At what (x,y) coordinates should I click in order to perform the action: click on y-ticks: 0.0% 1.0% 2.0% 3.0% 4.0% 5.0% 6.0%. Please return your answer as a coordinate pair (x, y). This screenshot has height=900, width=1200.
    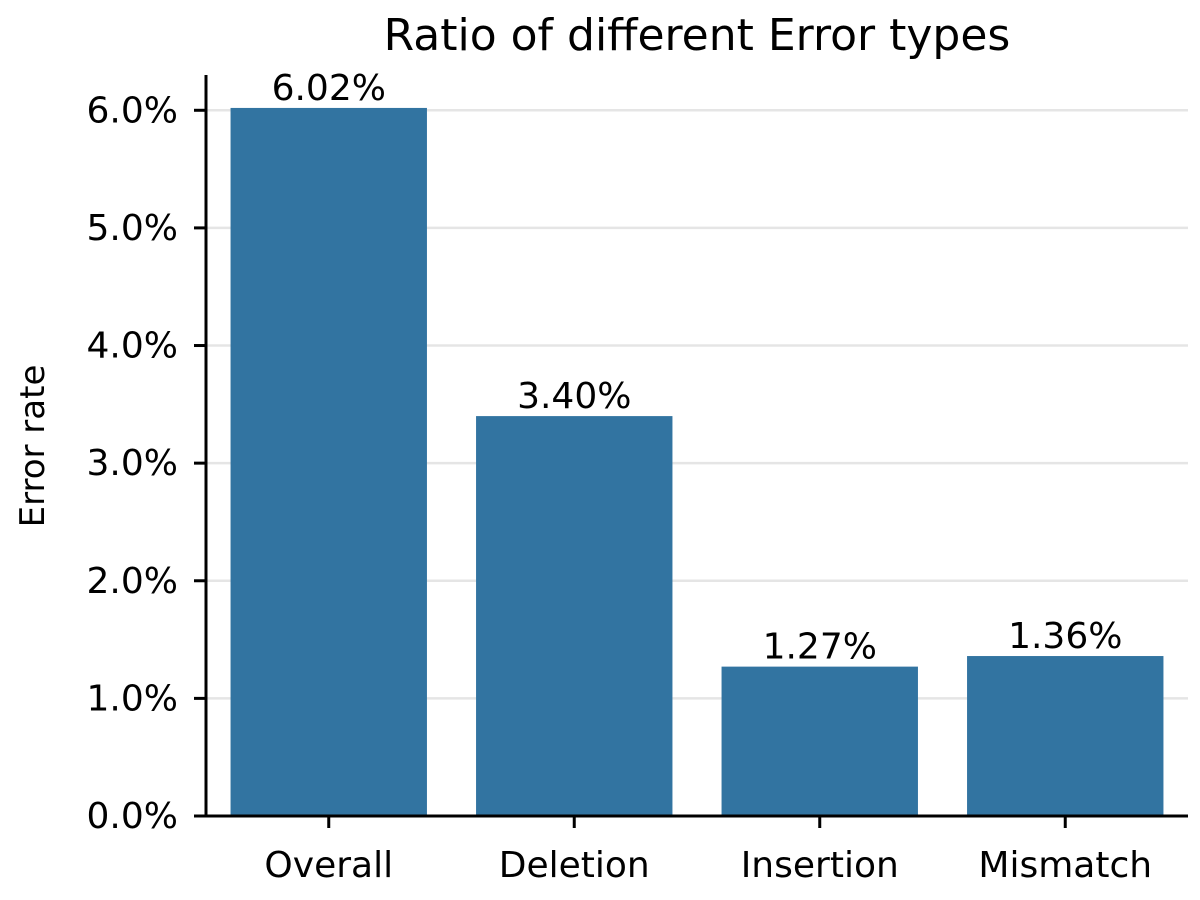
    Looking at the image, I should click on (146, 463).